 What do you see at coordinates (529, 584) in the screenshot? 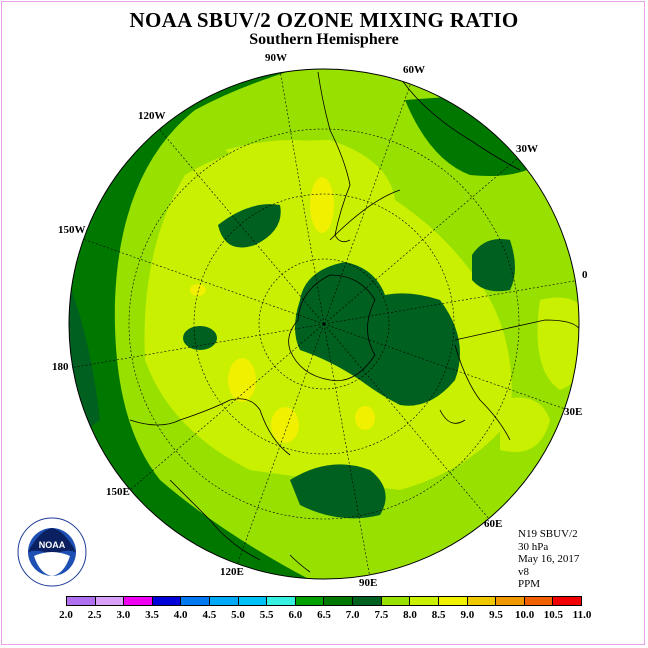
I see `info-units: PPM` at bounding box center [529, 584].